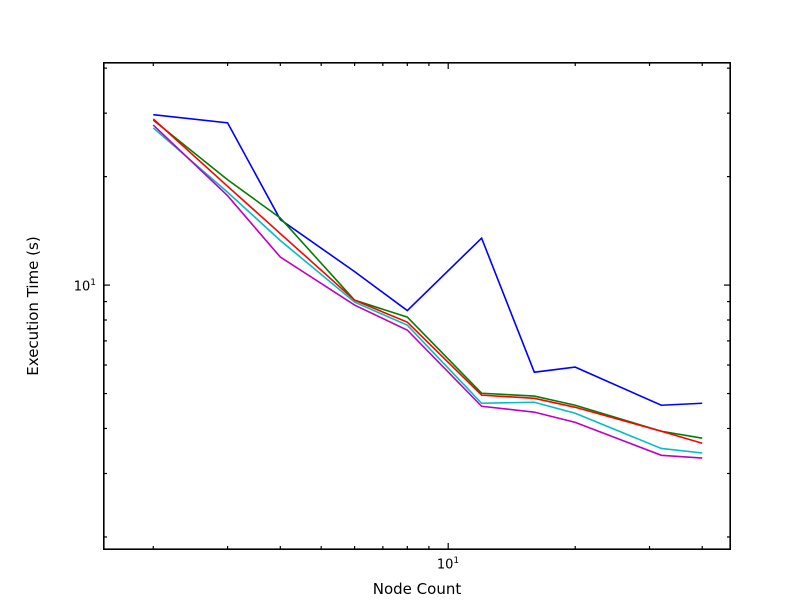 The image size is (812, 612). I want to click on x-tick-exponent: 1, so click(456, 561).